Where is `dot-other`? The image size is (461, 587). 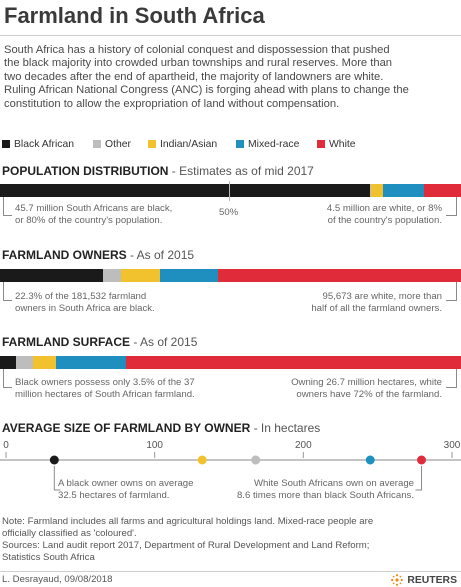 dot-other is located at coordinates (256, 460).